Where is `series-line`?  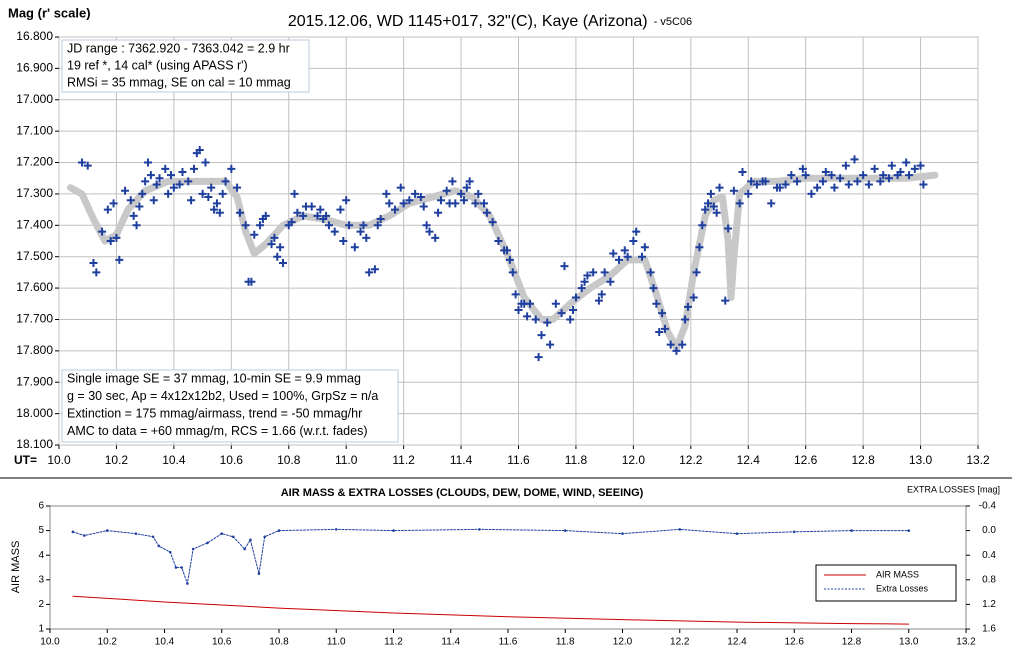 series-line is located at coordinates (491, 610).